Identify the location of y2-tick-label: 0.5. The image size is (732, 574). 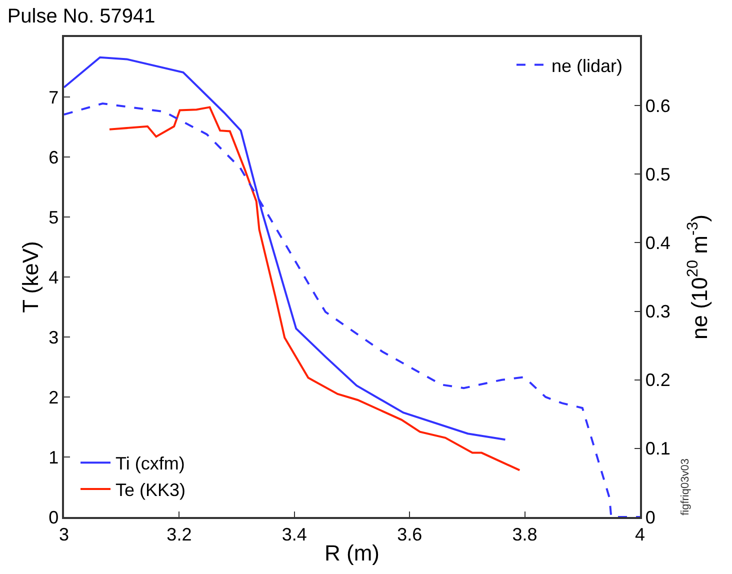
(657, 174).